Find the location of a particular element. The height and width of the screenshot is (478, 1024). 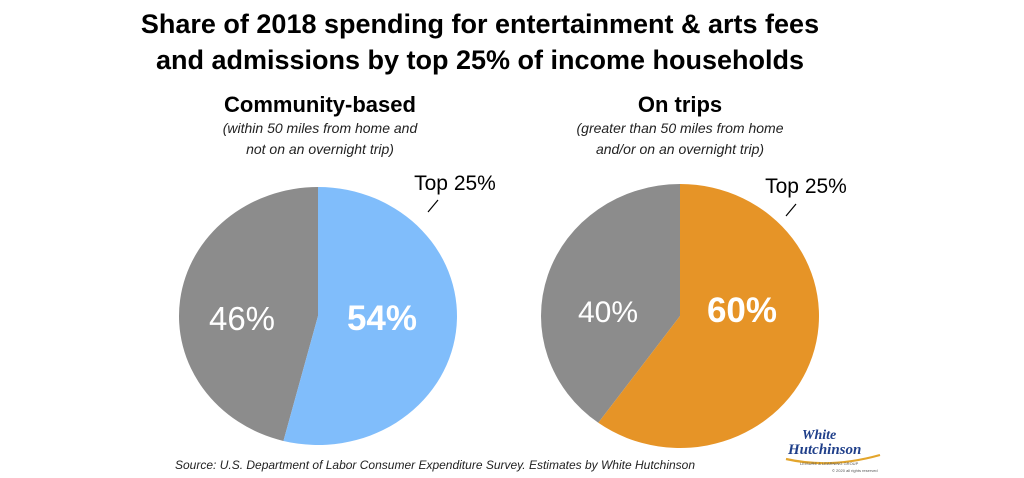

trips-top25-label: Top 25% is located at coordinates (806, 186).